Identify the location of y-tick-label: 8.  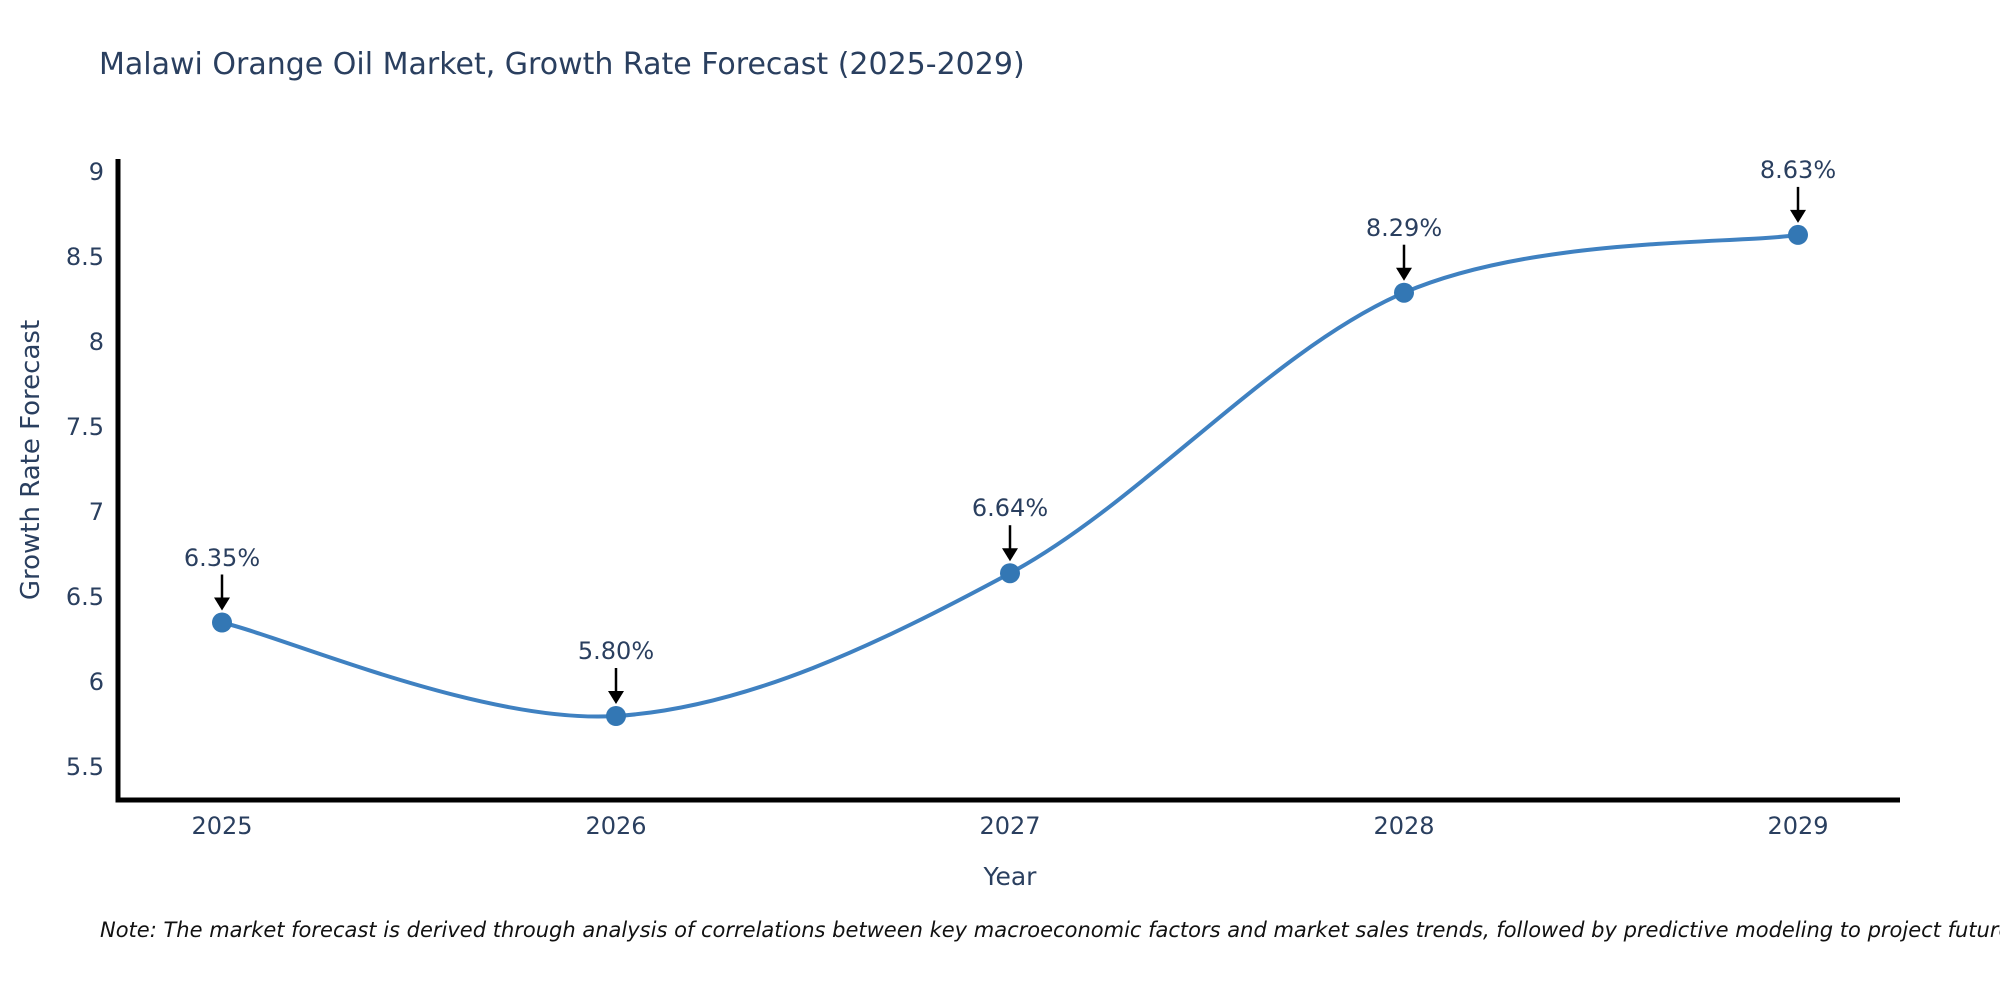
(96, 342).